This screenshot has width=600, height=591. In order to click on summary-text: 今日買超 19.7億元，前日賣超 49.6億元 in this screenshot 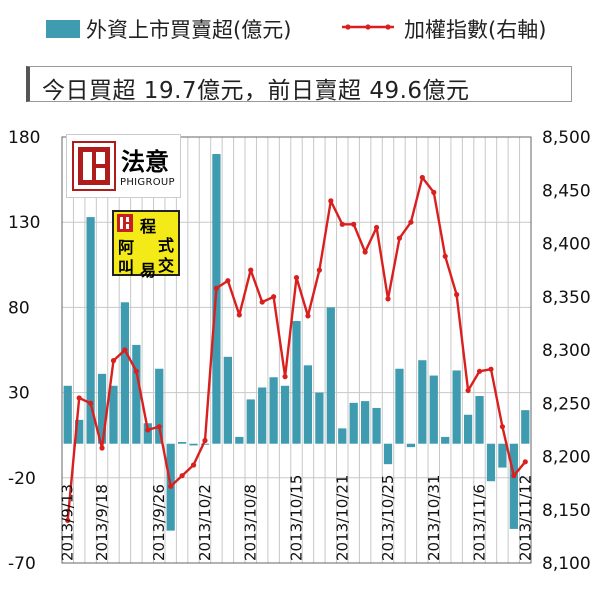, I will do `click(256, 91)`.